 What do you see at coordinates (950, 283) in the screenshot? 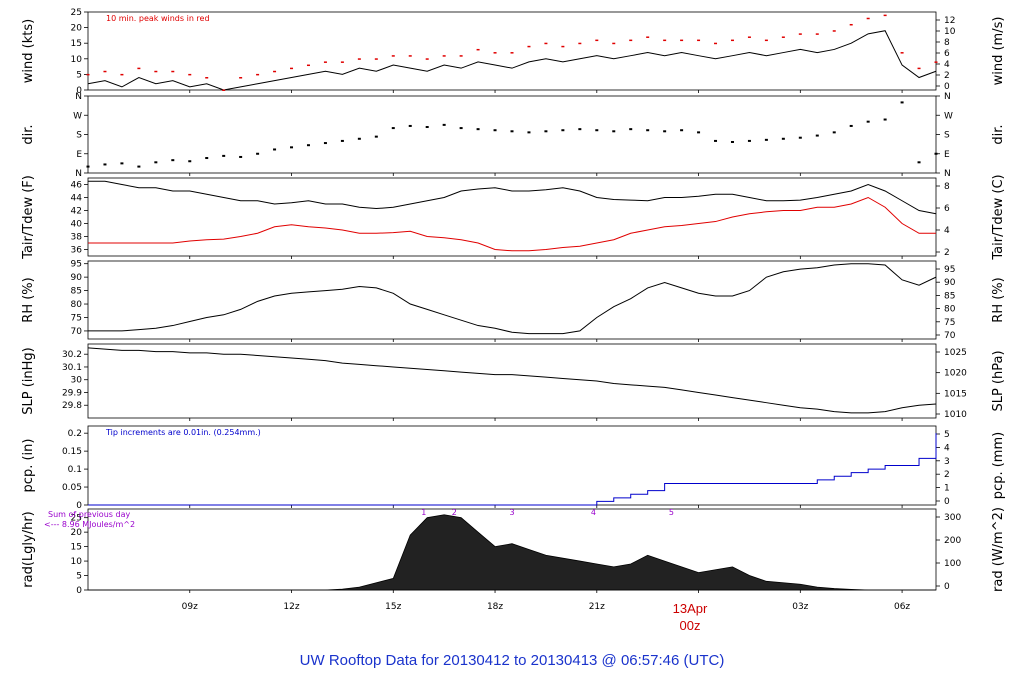
I see `rh-ytick-right-label: 90` at bounding box center [950, 283].